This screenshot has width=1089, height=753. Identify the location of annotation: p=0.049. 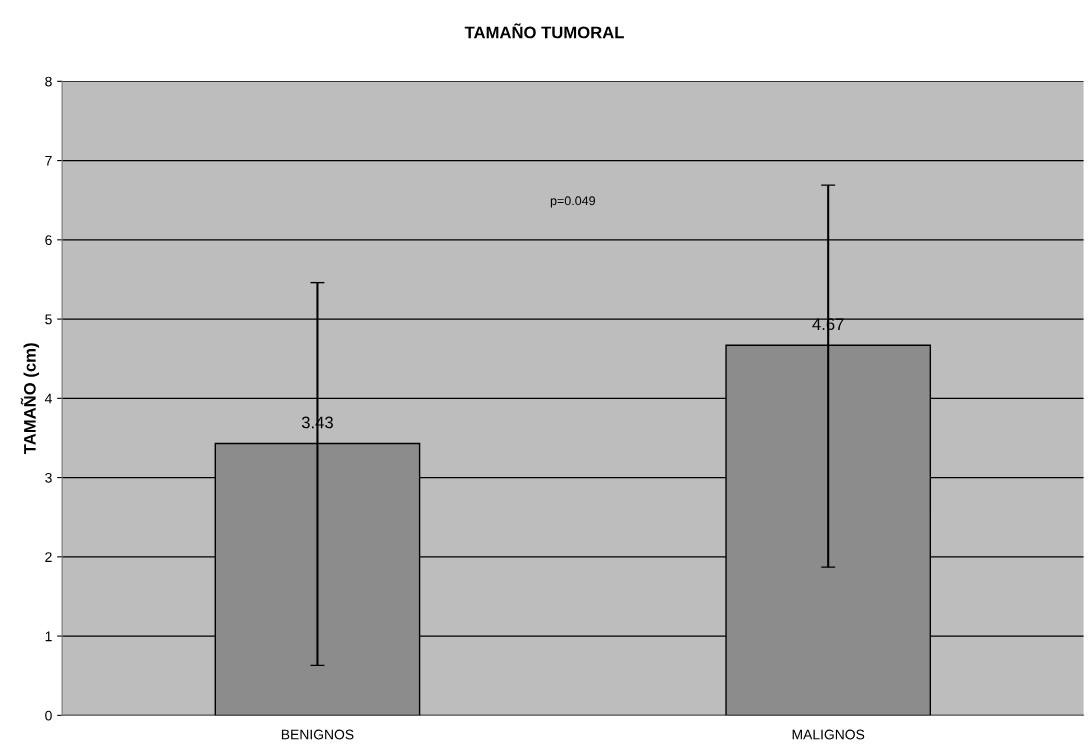
(572, 202).